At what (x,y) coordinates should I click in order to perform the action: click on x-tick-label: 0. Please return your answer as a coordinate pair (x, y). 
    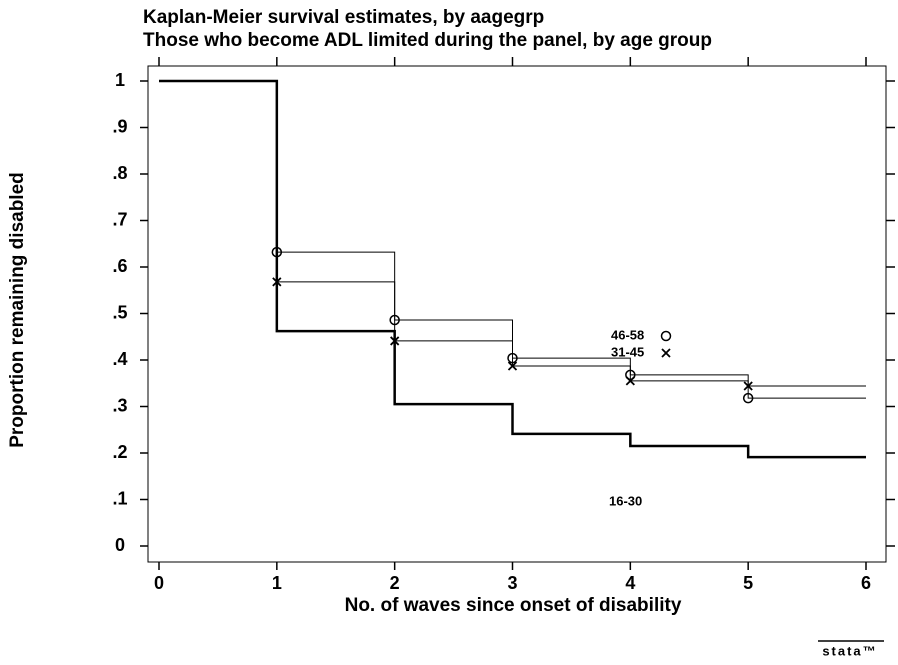
    Looking at the image, I should click on (159, 583).